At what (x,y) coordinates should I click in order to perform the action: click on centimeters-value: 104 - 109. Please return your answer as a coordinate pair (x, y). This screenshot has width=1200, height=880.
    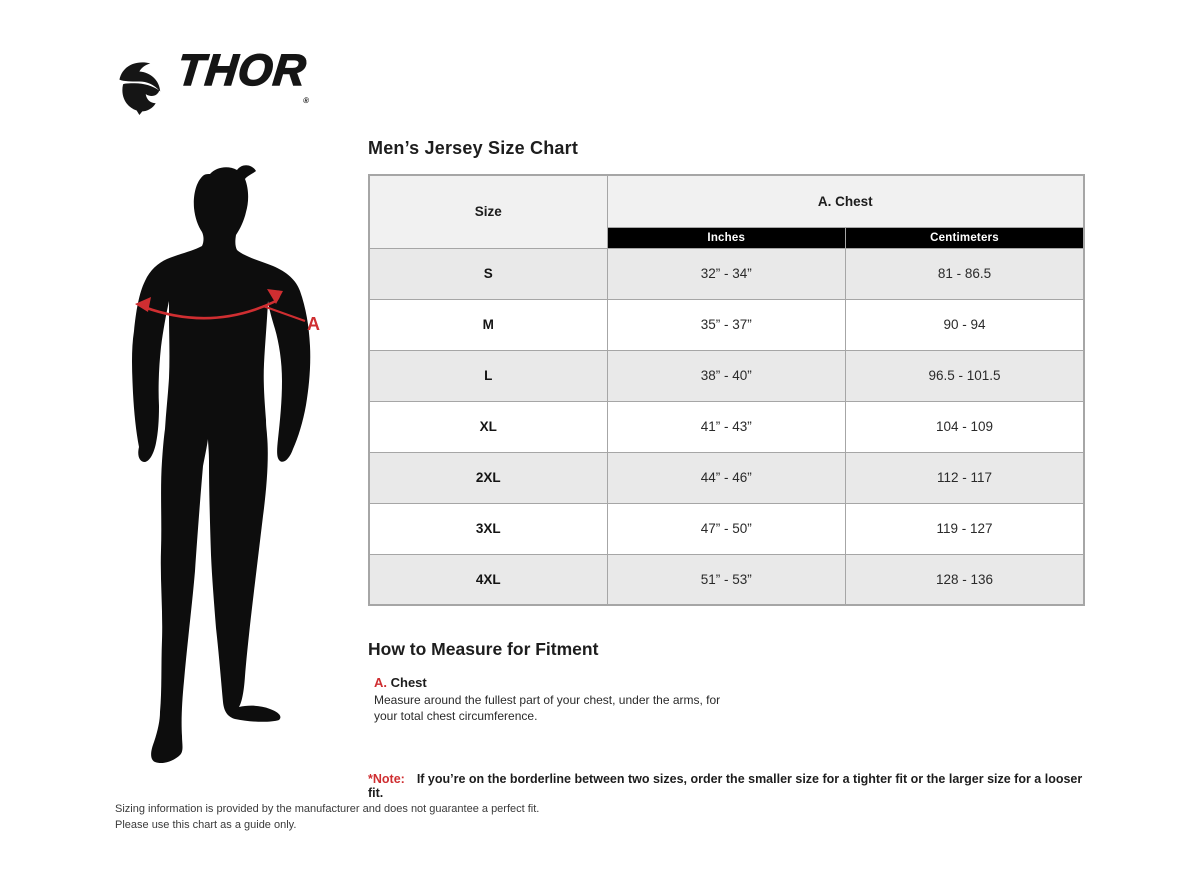
    Looking at the image, I should click on (965, 426).